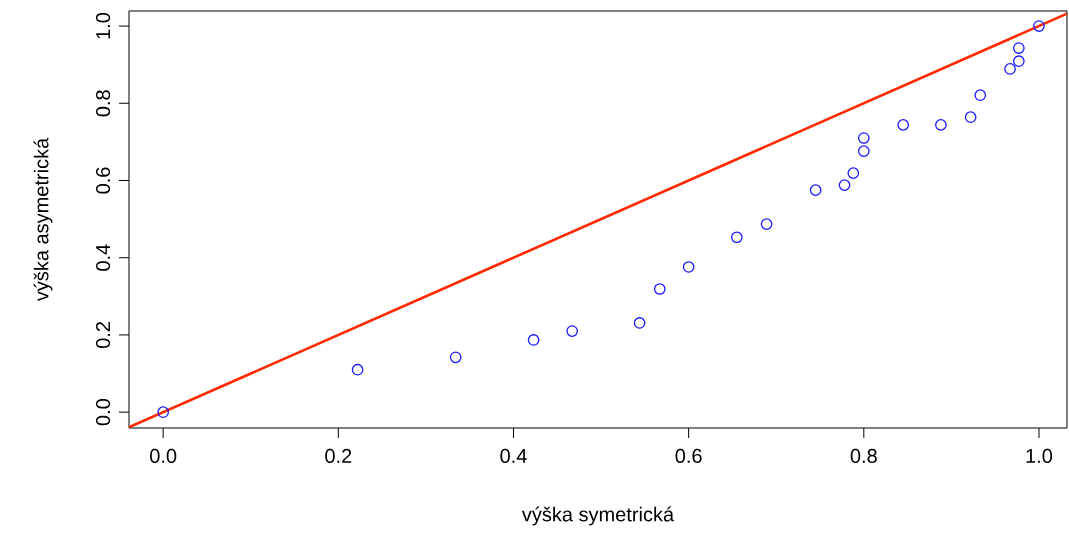 Image resolution: width=1069 pixels, height=556 pixels. Describe the element at coordinates (103, 335) in the screenshot. I see `y-tick-label: 0.2` at that location.